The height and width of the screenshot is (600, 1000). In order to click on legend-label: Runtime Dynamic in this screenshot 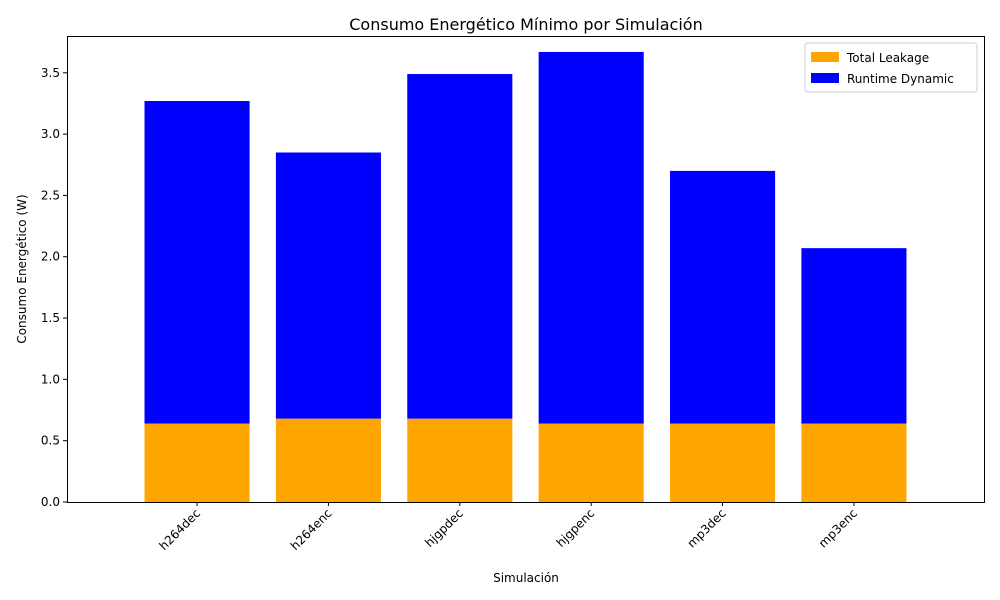, I will do `click(900, 79)`.